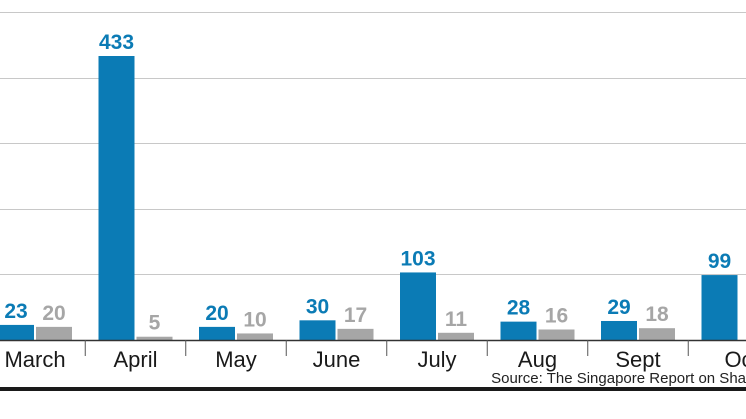  I want to click on x-label-june: June, so click(337, 359).